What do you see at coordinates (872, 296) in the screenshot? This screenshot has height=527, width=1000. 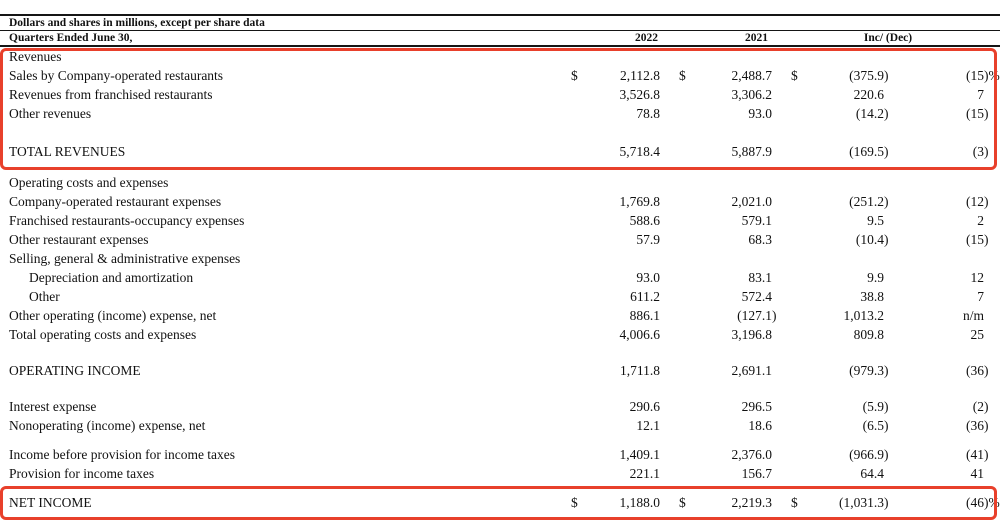 I see `cell-value: 38.8` at bounding box center [872, 296].